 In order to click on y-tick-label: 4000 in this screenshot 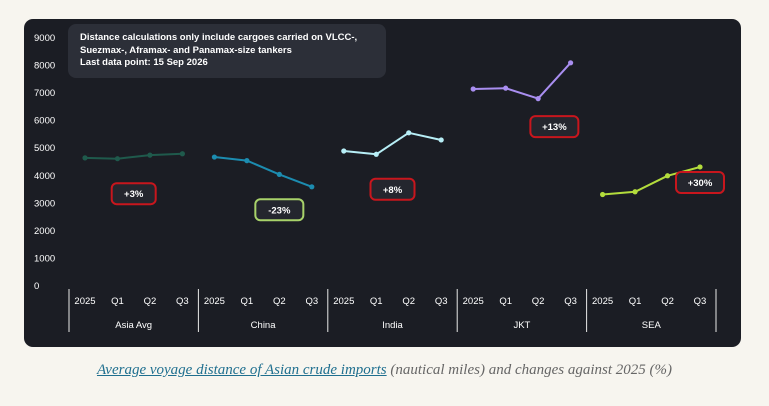, I will do `click(44, 176)`.